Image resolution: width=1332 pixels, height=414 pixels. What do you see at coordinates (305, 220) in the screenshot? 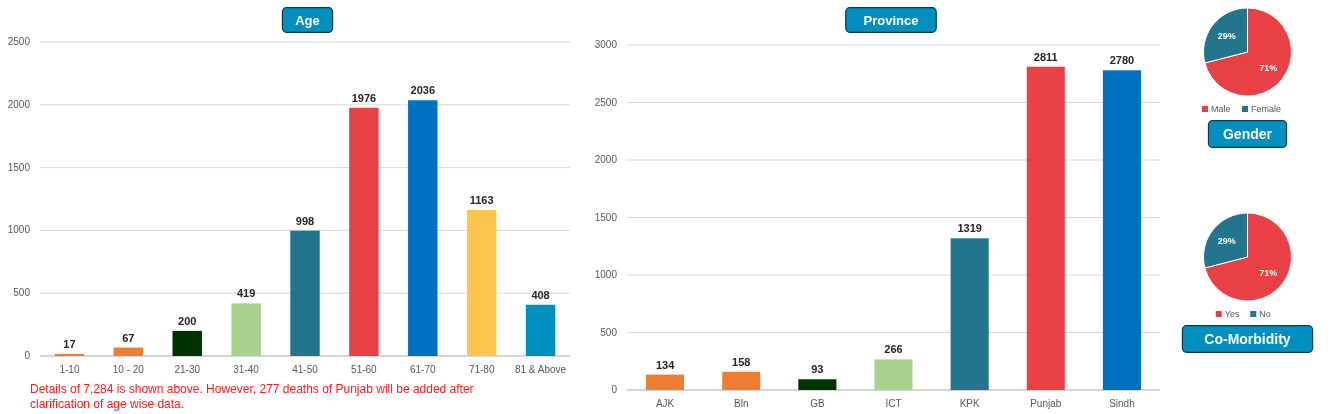
I see `data-label: 998` at bounding box center [305, 220].